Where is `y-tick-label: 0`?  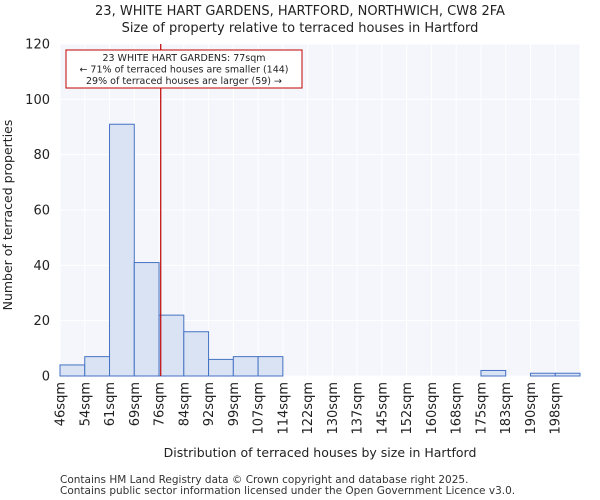
y-tick-label: 0 is located at coordinates (46, 377).